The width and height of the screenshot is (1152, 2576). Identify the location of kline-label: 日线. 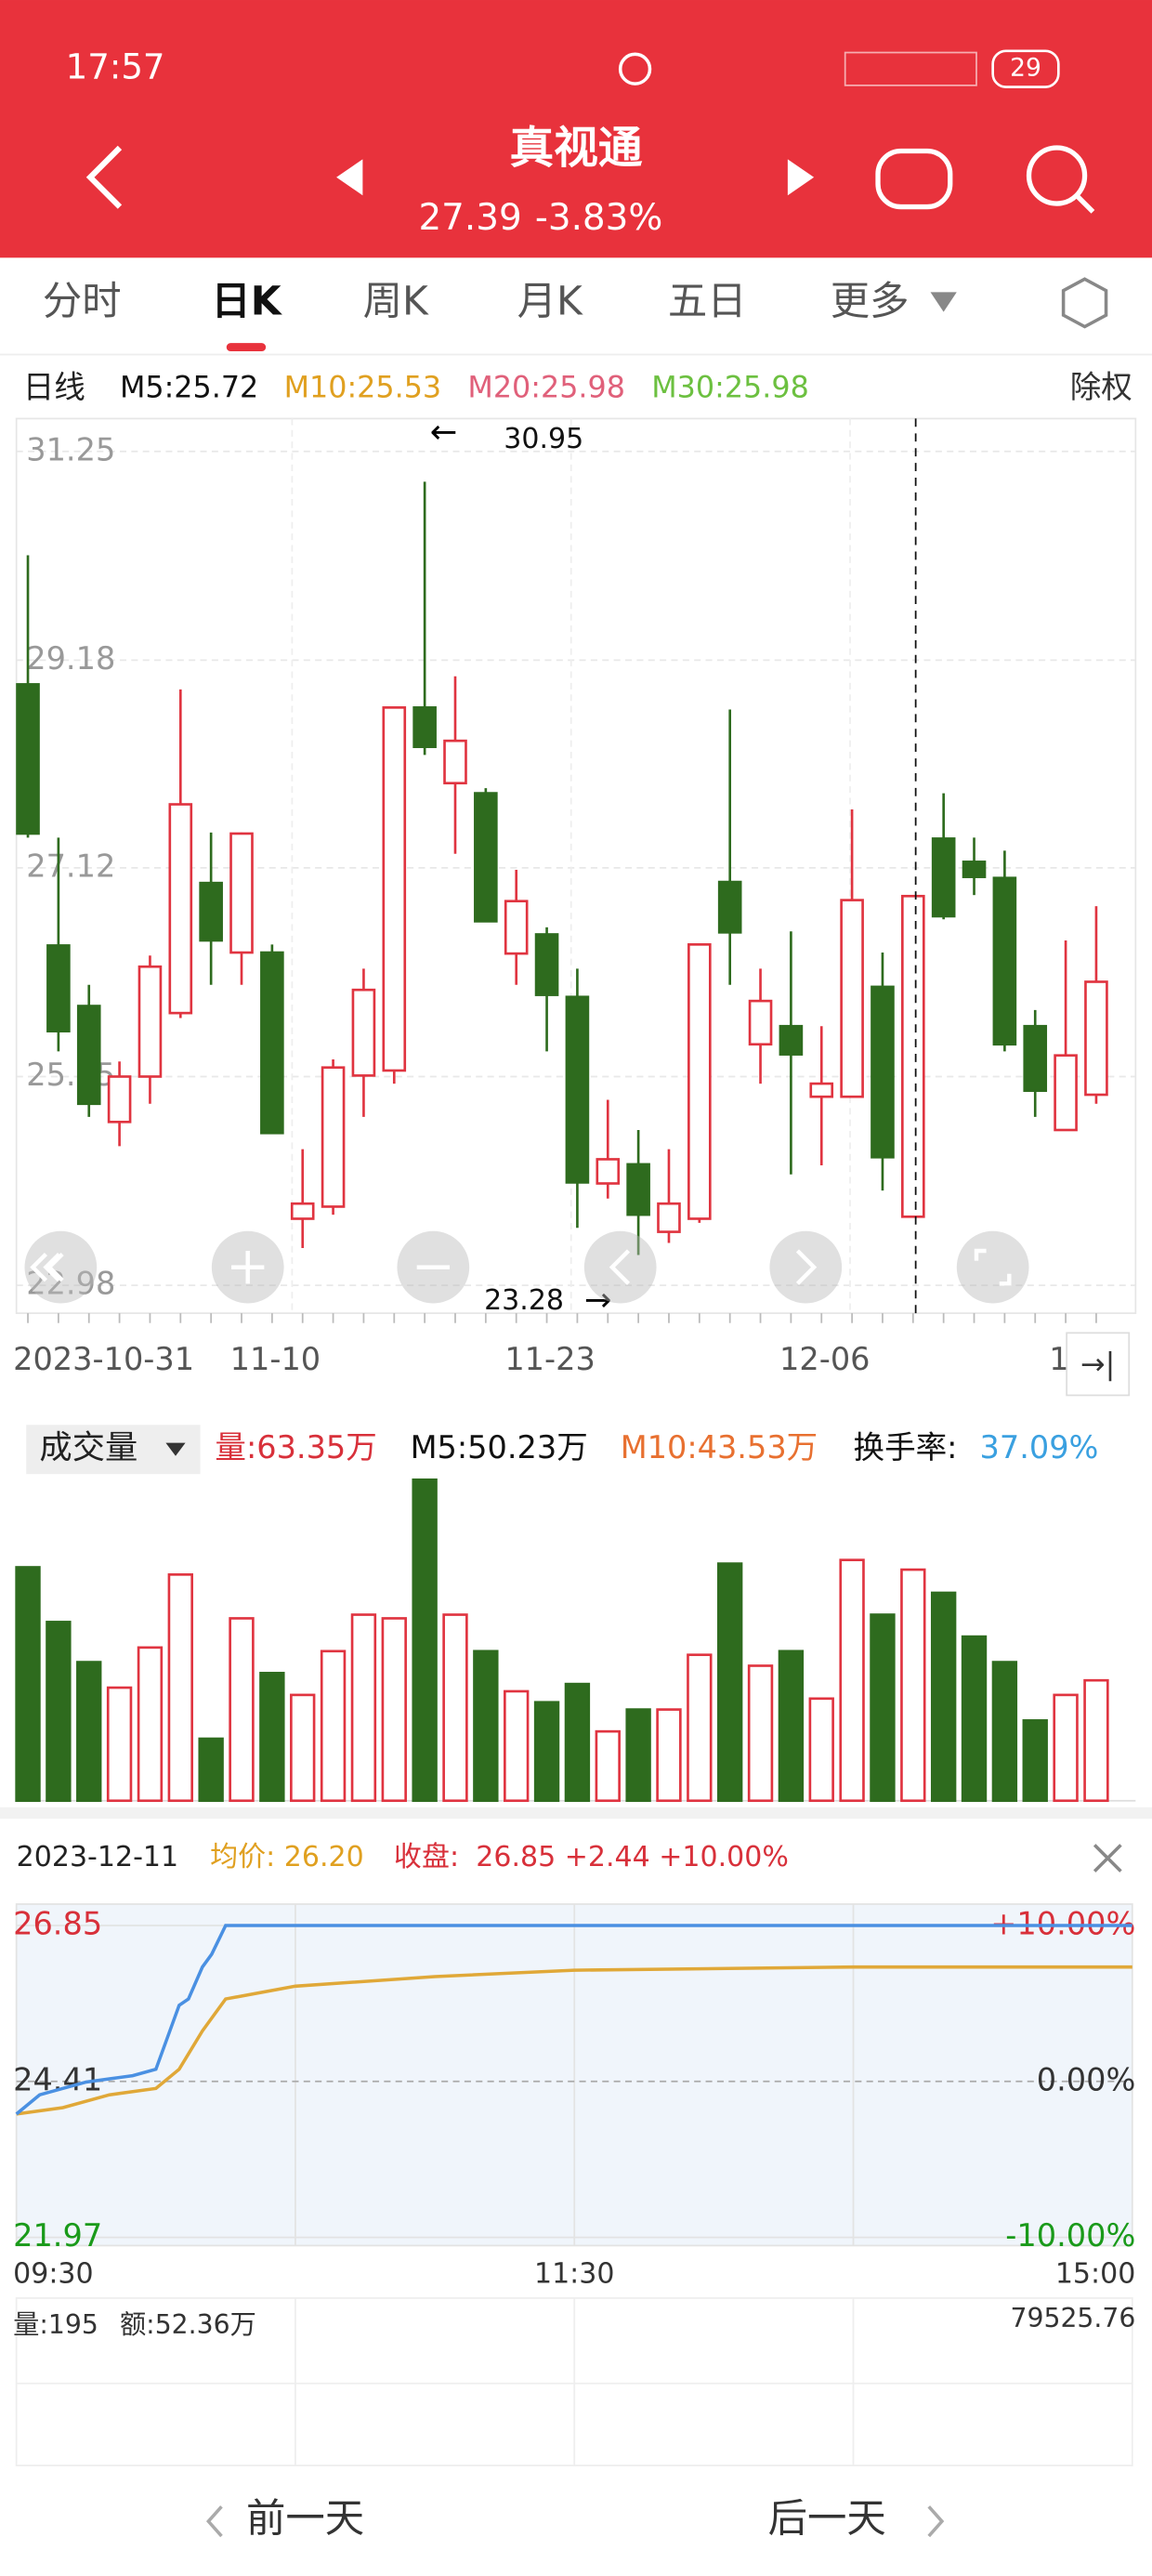
(54, 387).